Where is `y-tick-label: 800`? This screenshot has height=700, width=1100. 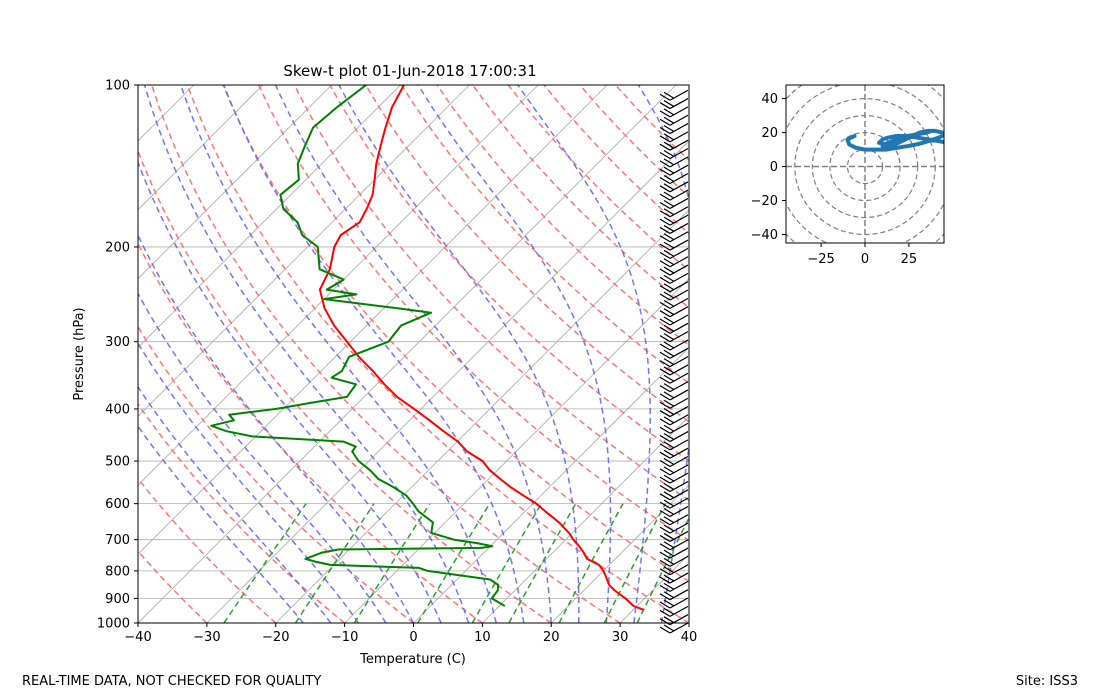 y-tick-label: 800 is located at coordinates (117, 571).